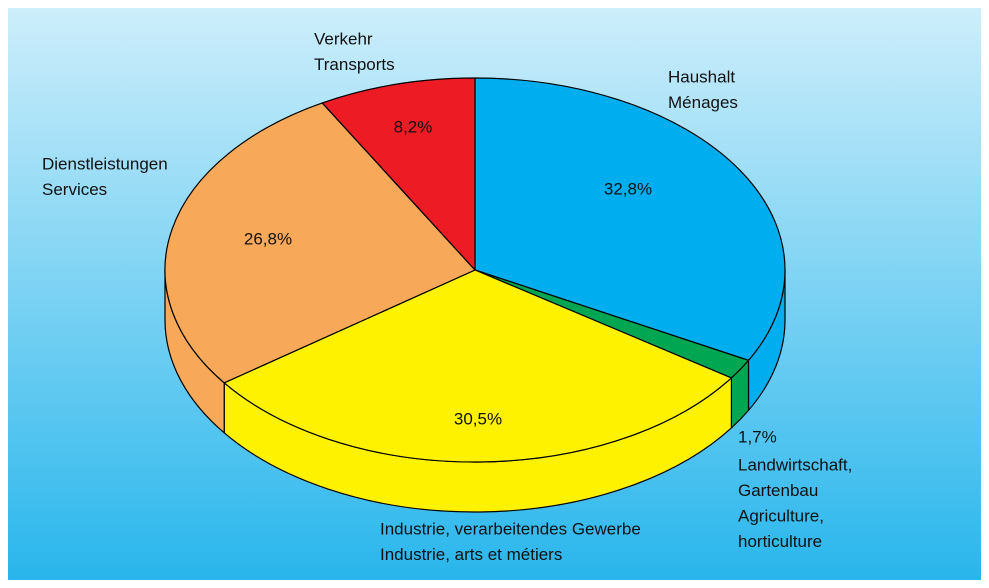  What do you see at coordinates (628, 188) in the screenshot?
I see `value-label: 32,8%` at bounding box center [628, 188].